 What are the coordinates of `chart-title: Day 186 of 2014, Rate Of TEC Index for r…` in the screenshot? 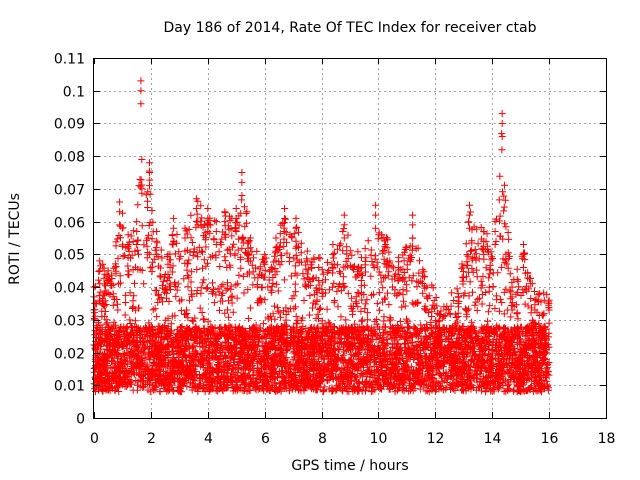 It's located at (349, 28).